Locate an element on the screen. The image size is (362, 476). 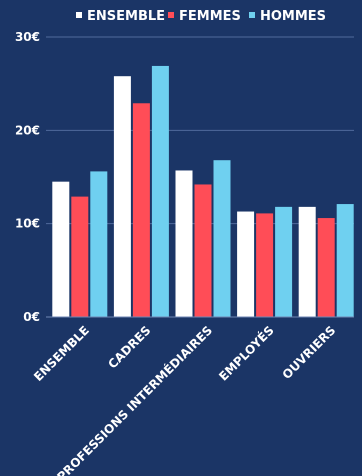
y-tick-label: 30€ is located at coordinates (27, 37).